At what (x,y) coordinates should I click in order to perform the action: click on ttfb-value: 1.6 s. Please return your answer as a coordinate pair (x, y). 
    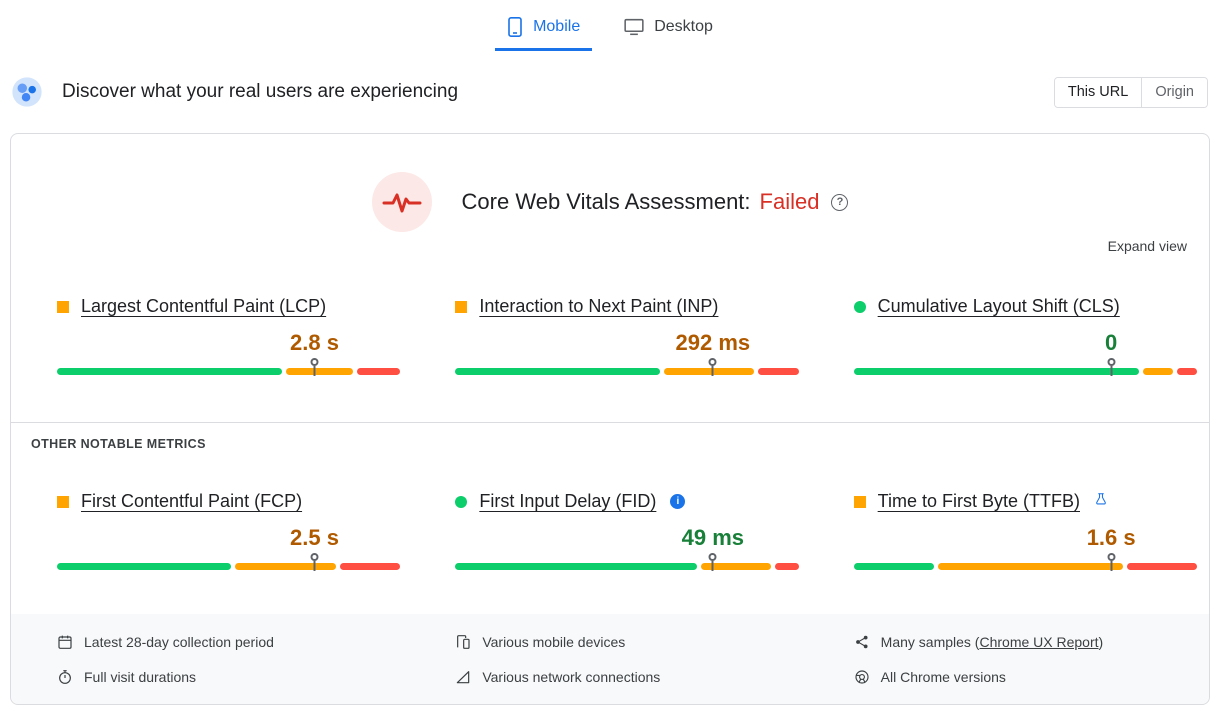
    Looking at the image, I should click on (1111, 537).